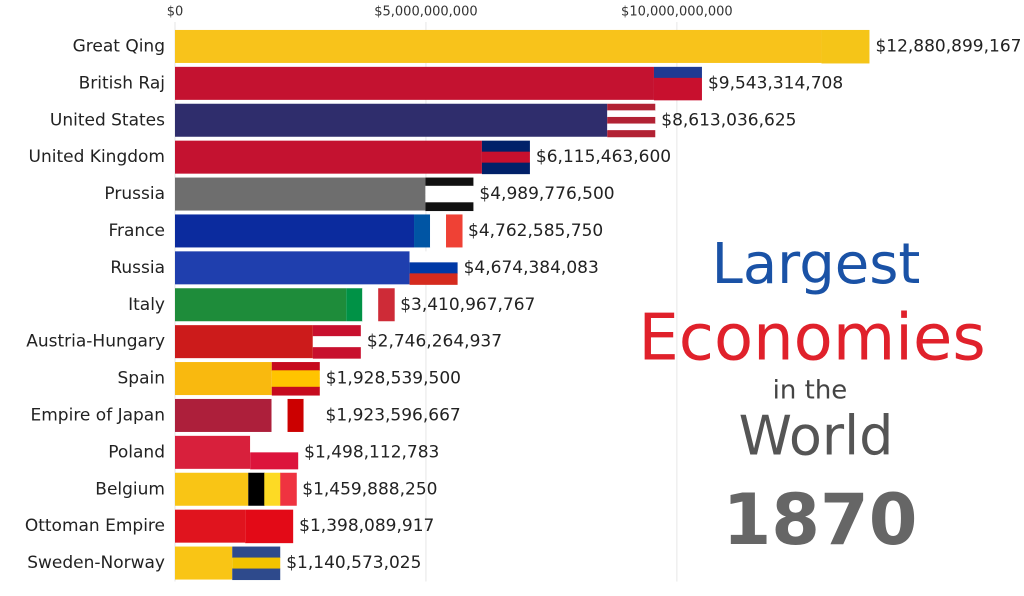 The image size is (1024, 596). I want to click on category-label: Belgium, so click(130, 489).